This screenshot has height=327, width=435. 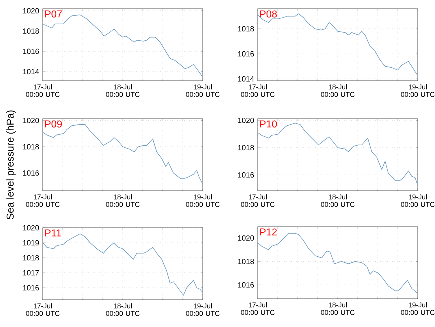 I want to click on y-axis-title: Sea level pressure (hPa), so click(x=11, y=165).